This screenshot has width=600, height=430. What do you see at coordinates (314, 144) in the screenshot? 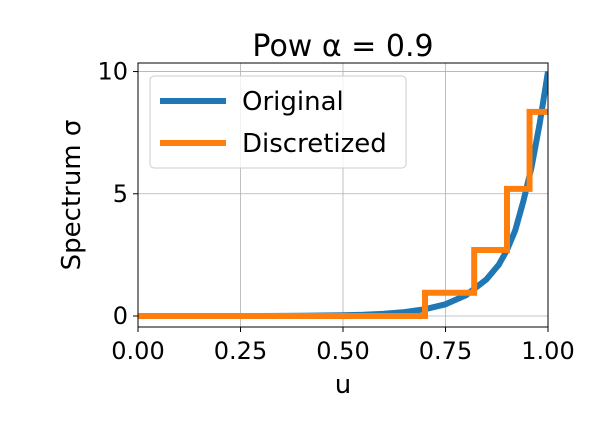
I see `legend-label-discretized: Discretized` at bounding box center [314, 144].